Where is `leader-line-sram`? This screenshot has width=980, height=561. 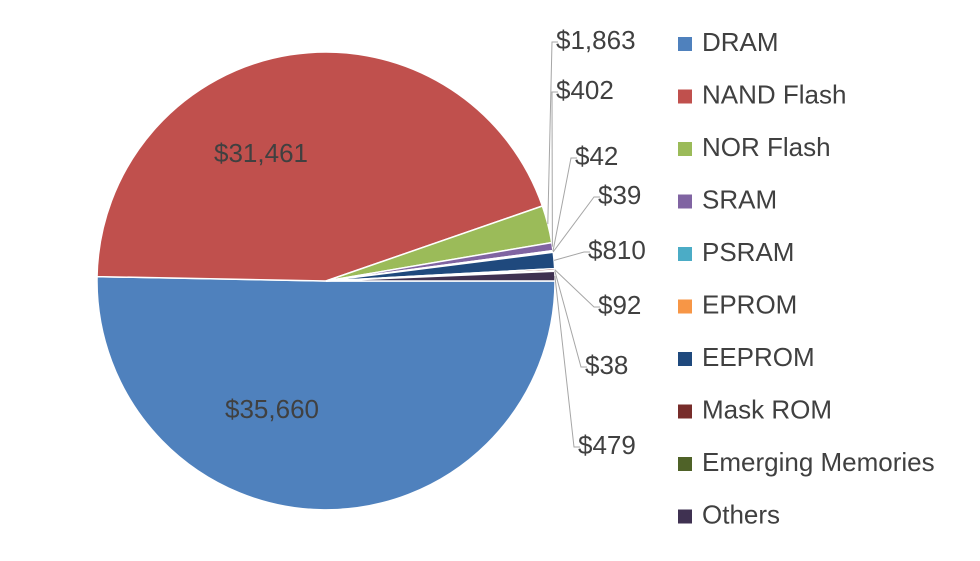 leader-line-sram is located at coordinates (554, 169).